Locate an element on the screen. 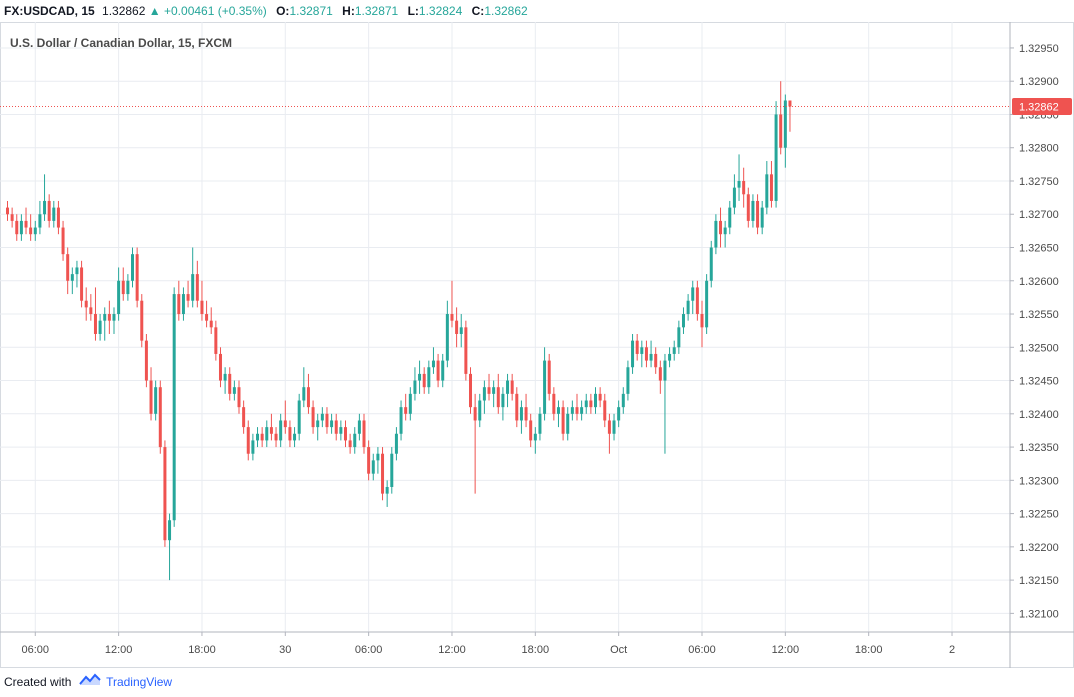 This screenshot has height=697, width=1074. y-tick-label: 1.32750 is located at coordinates (1039, 182).